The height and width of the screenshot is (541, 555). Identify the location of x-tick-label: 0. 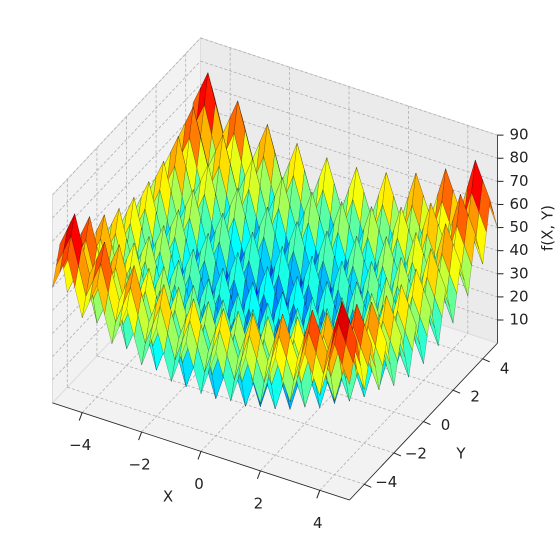
(199, 484).